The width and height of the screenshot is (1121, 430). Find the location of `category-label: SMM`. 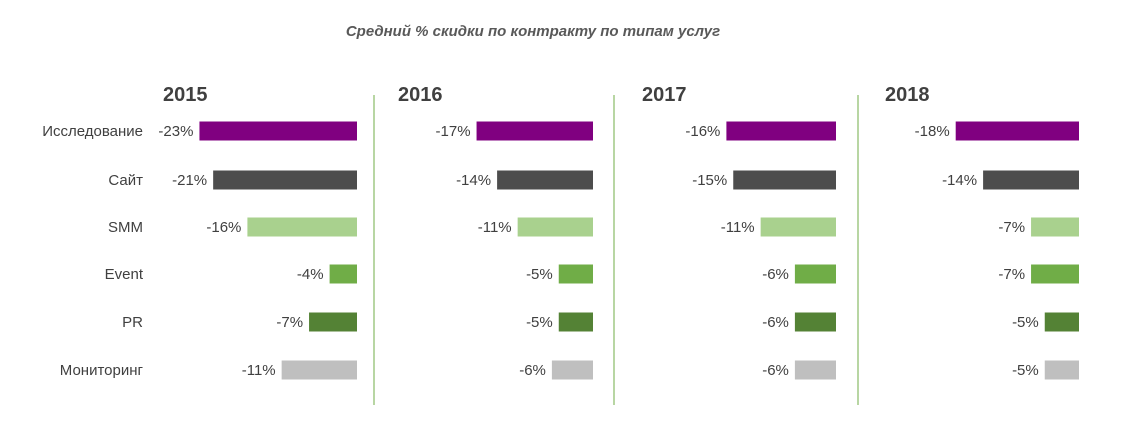

category-label: SMM is located at coordinates (125, 227).